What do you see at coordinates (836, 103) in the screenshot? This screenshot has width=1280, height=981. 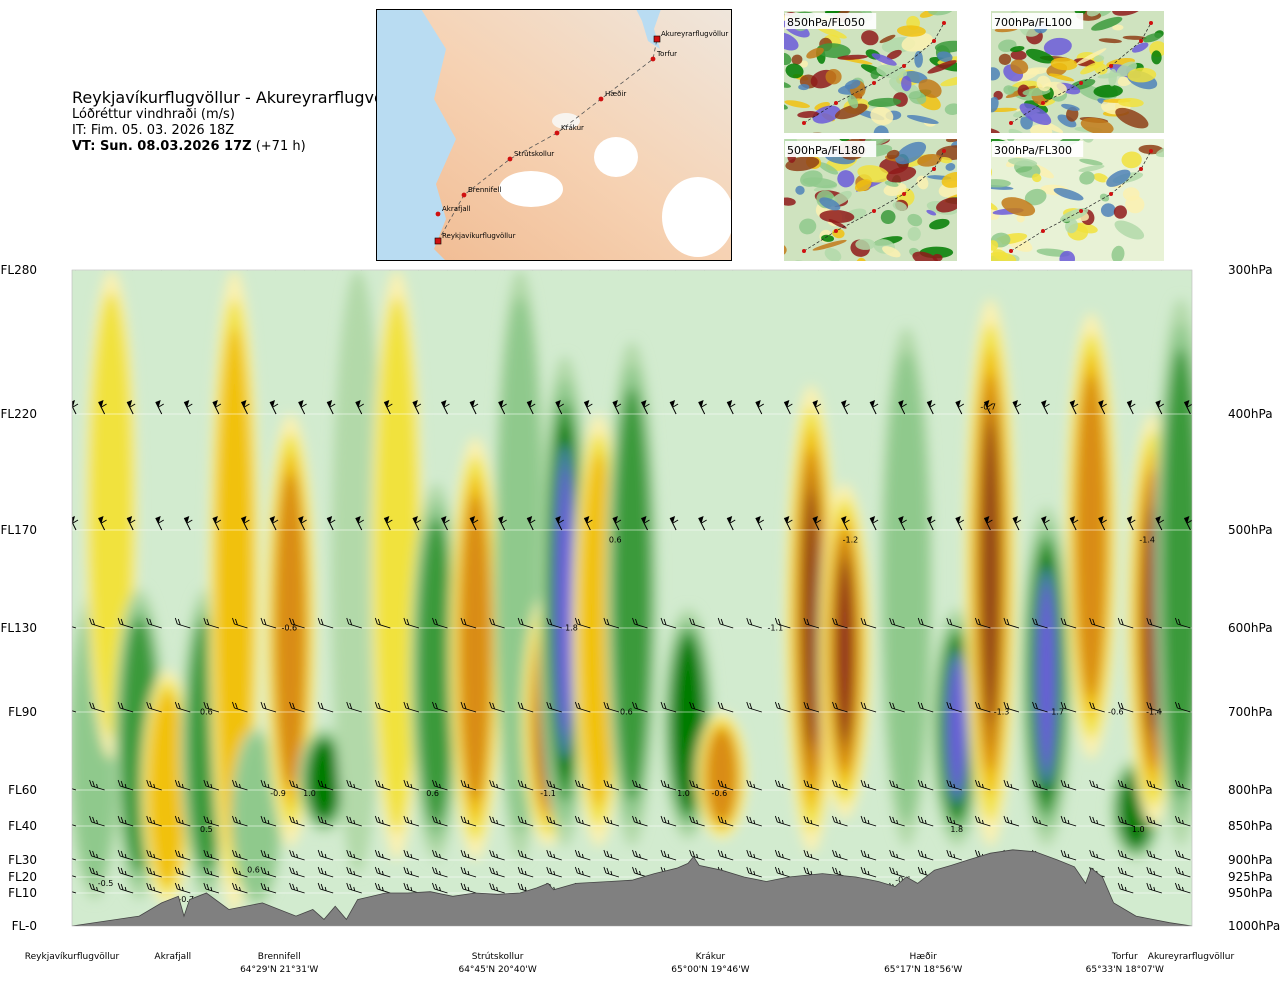 I see `thumbnail-station-marker` at bounding box center [836, 103].